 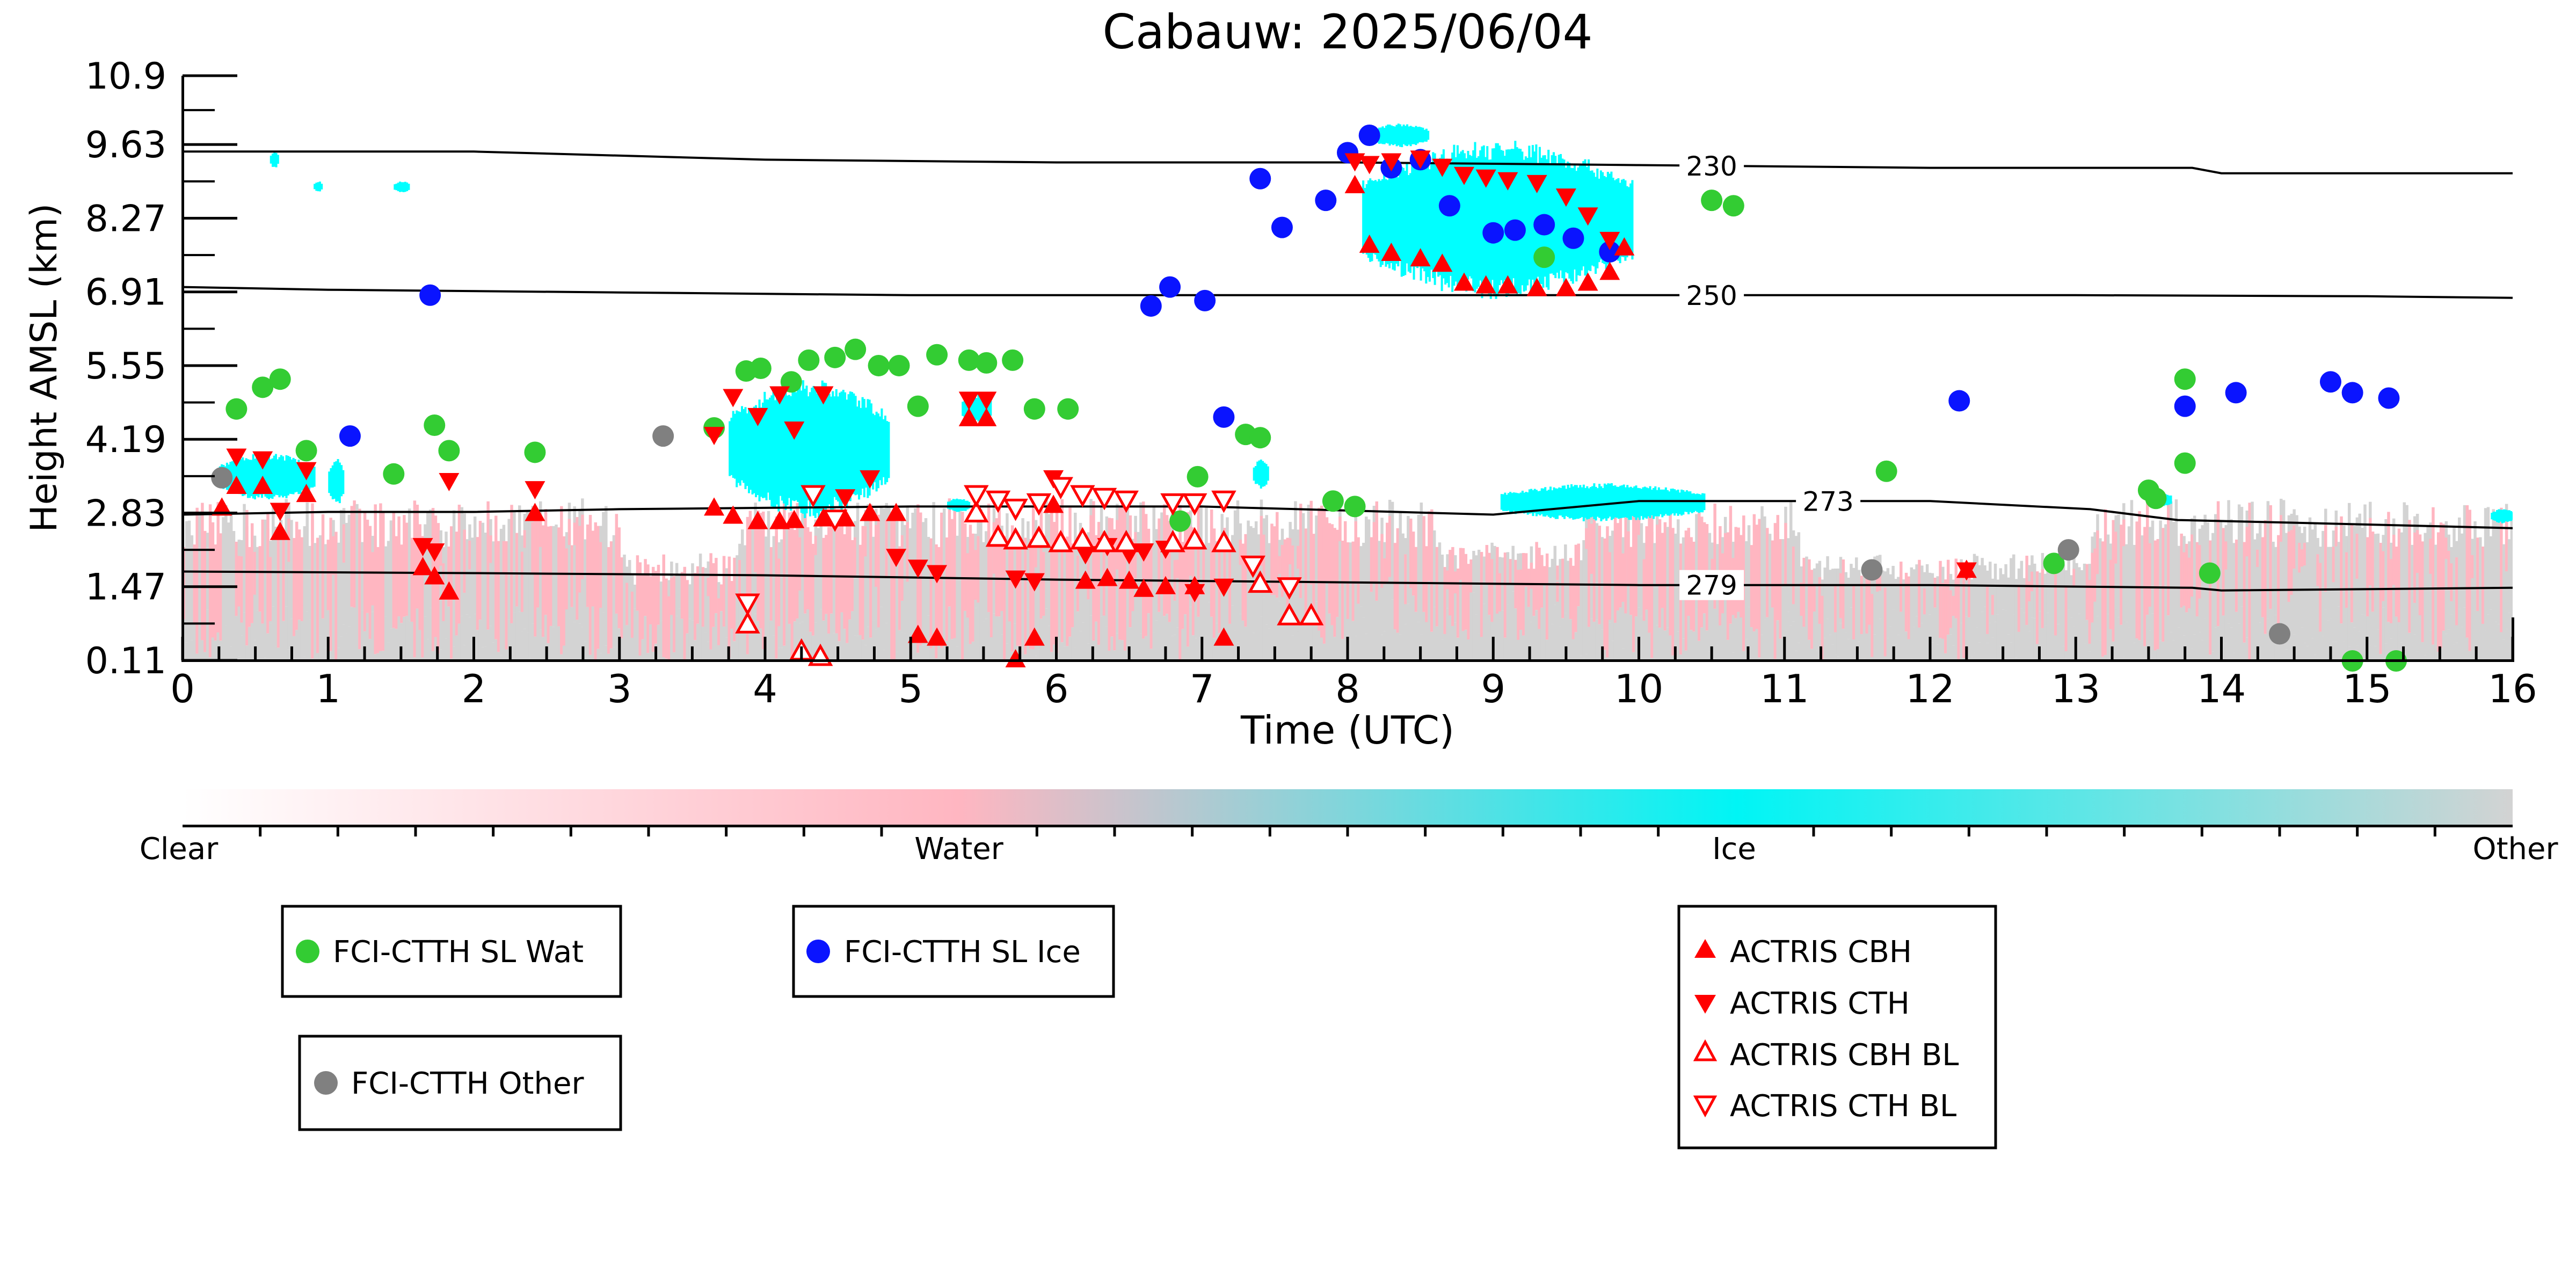 What do you see at coordinates (1827, 501) in the screenshot?
I see `contour-label: 273` at bounding box center [1827, 501].